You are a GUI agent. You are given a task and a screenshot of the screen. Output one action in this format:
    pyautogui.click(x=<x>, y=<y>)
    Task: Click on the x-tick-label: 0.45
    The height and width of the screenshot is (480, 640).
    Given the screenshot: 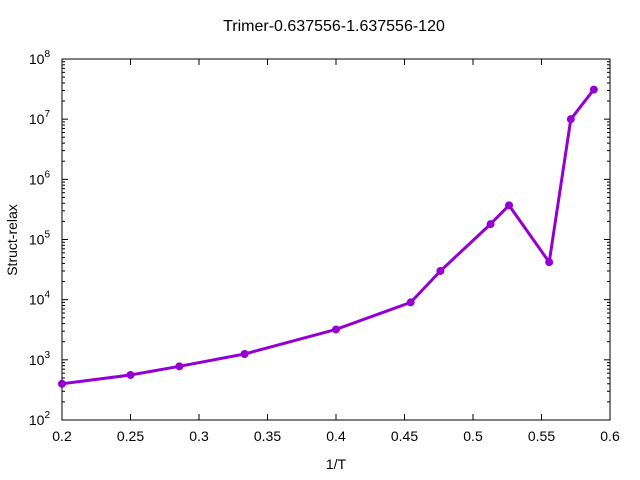 What is the action you would take?
    pyautogui.click(x=404, y=436)
    